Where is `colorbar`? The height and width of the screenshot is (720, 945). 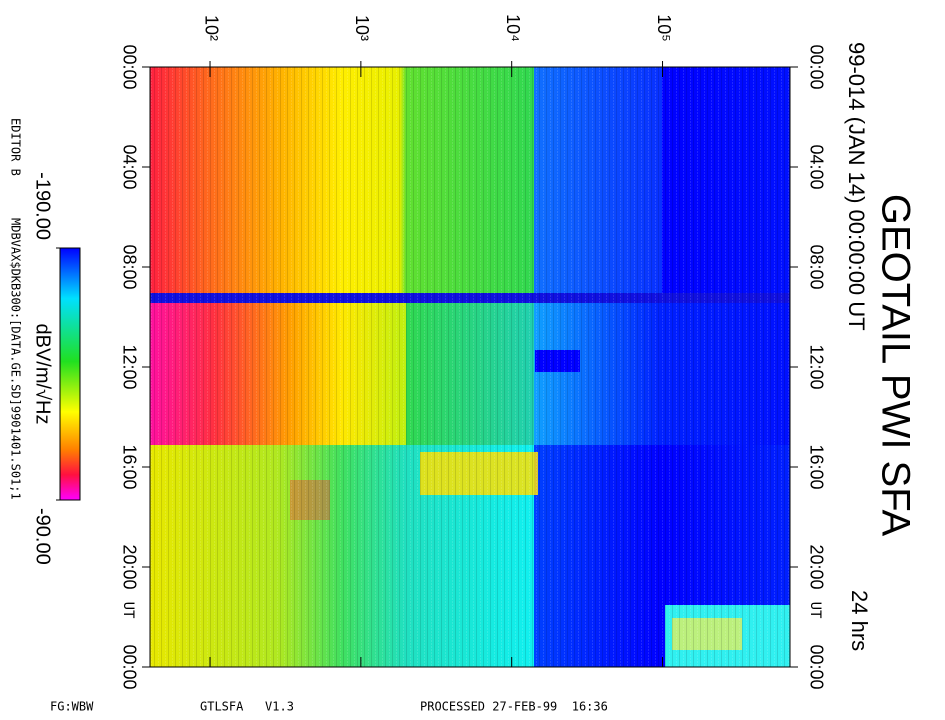 colorbar is located at coordinates (70, 374).